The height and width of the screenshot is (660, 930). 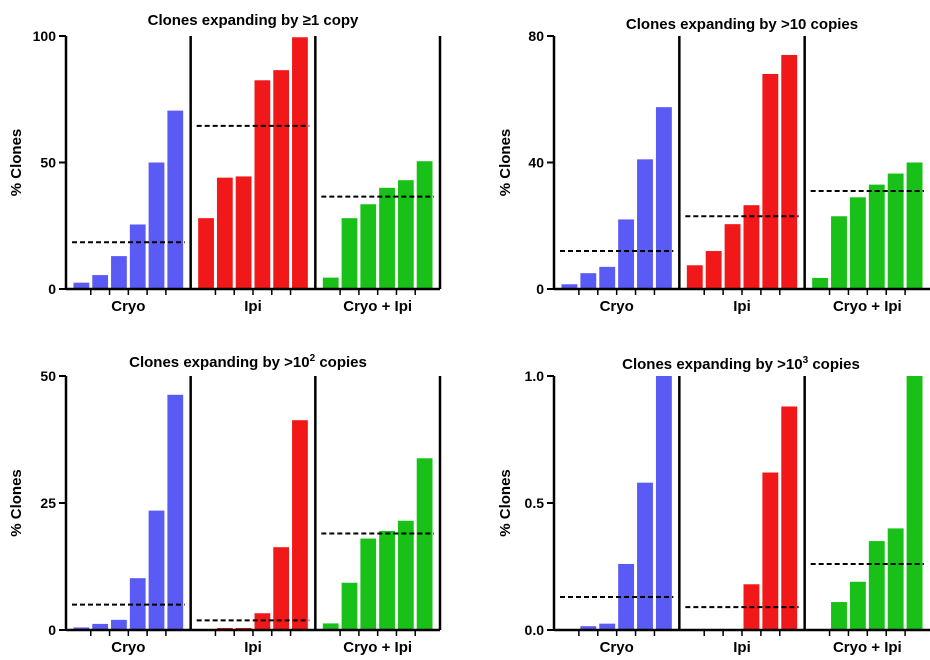 What do you see at coordinates (536, 36) in the screenshot?
I see `y-tick-label: 80` at bounding box center [536, 36].